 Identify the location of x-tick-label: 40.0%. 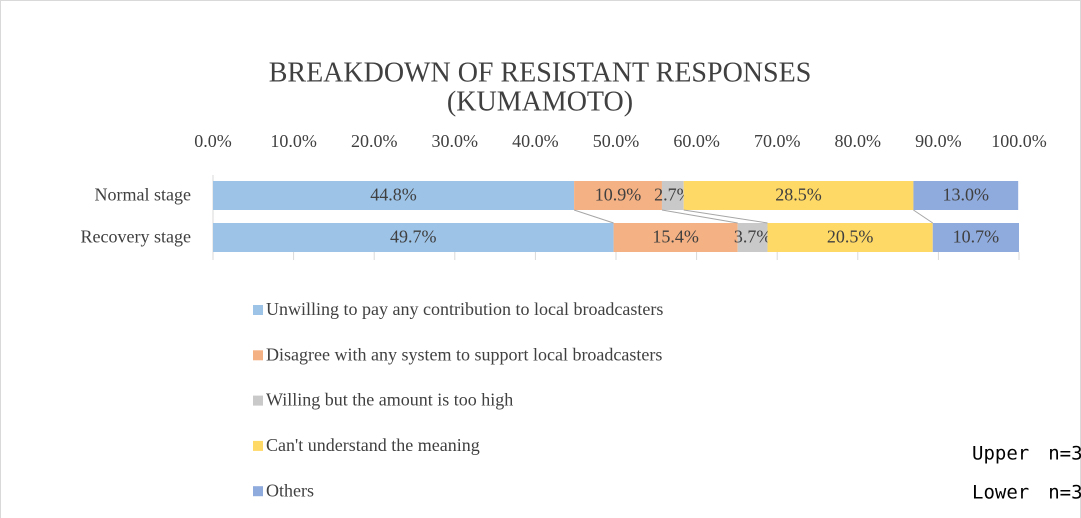
(535, 141).